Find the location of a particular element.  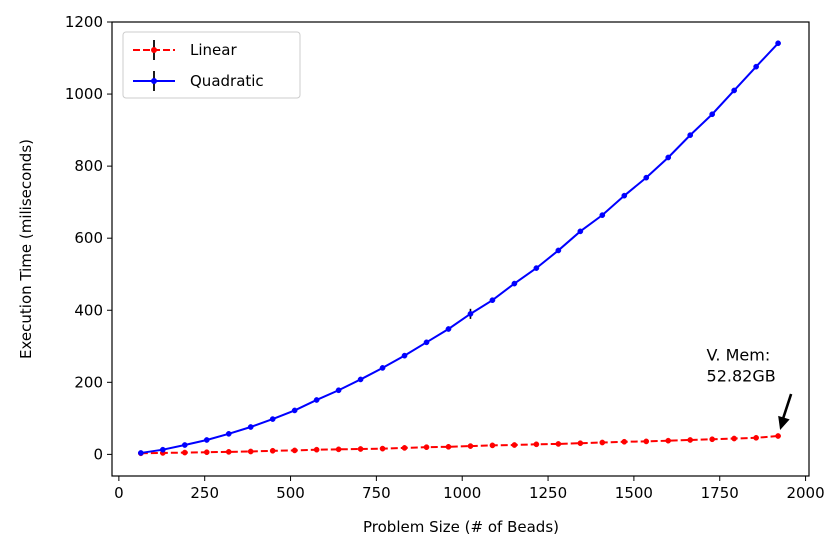

y-tick-label: 1000 is located at coordinates (84, 94).